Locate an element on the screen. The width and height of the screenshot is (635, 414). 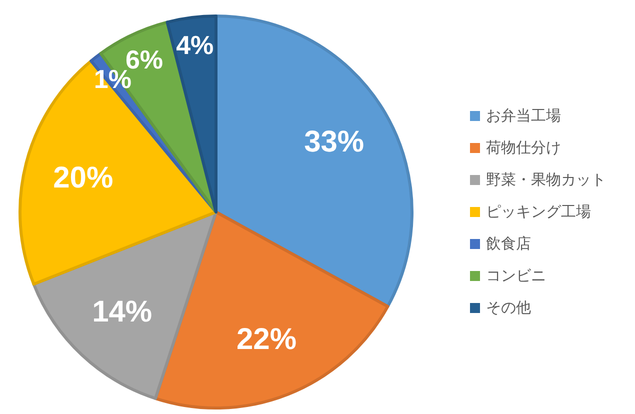
legend-label: コンビニ is located at coordinates (516, 276).